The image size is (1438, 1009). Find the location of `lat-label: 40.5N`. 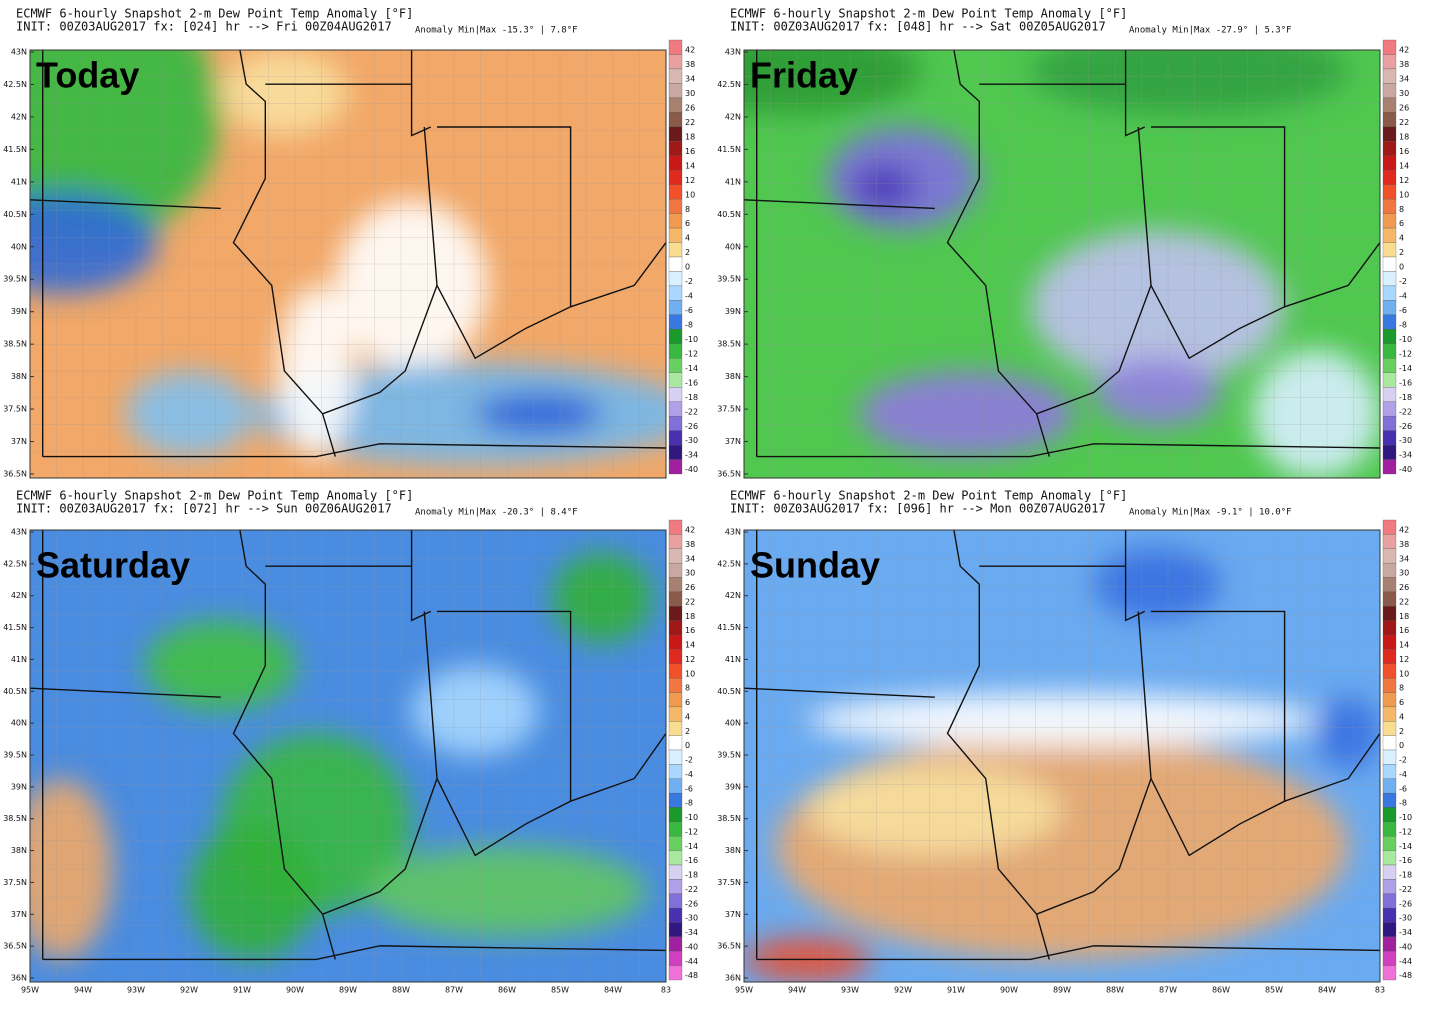

lat-label: 40.5N is located at coordinates (15, 214).